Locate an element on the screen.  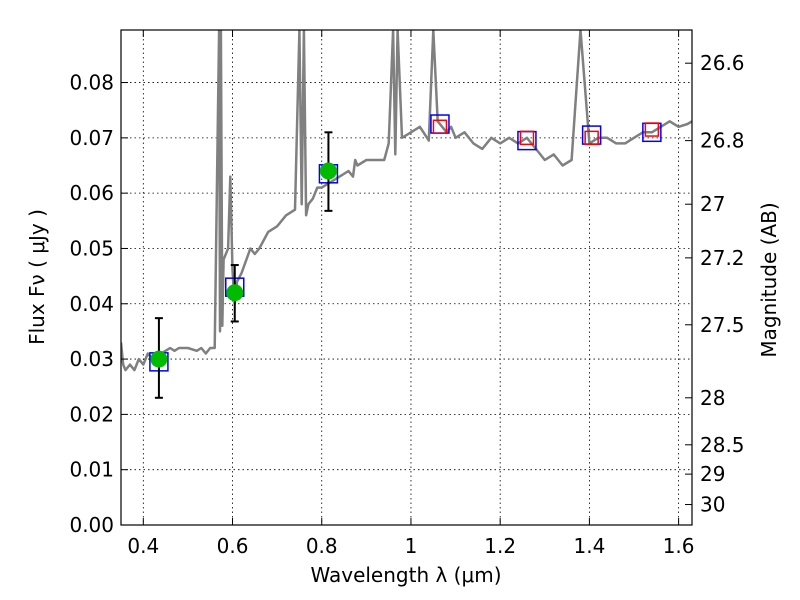
y-tick-label: 0.01 is located at coordinates (91, 470).